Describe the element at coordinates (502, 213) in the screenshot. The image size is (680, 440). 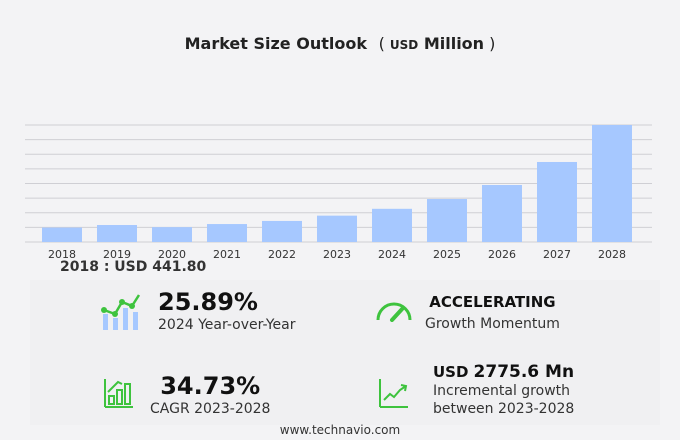
I see `bar-2026` at that location.